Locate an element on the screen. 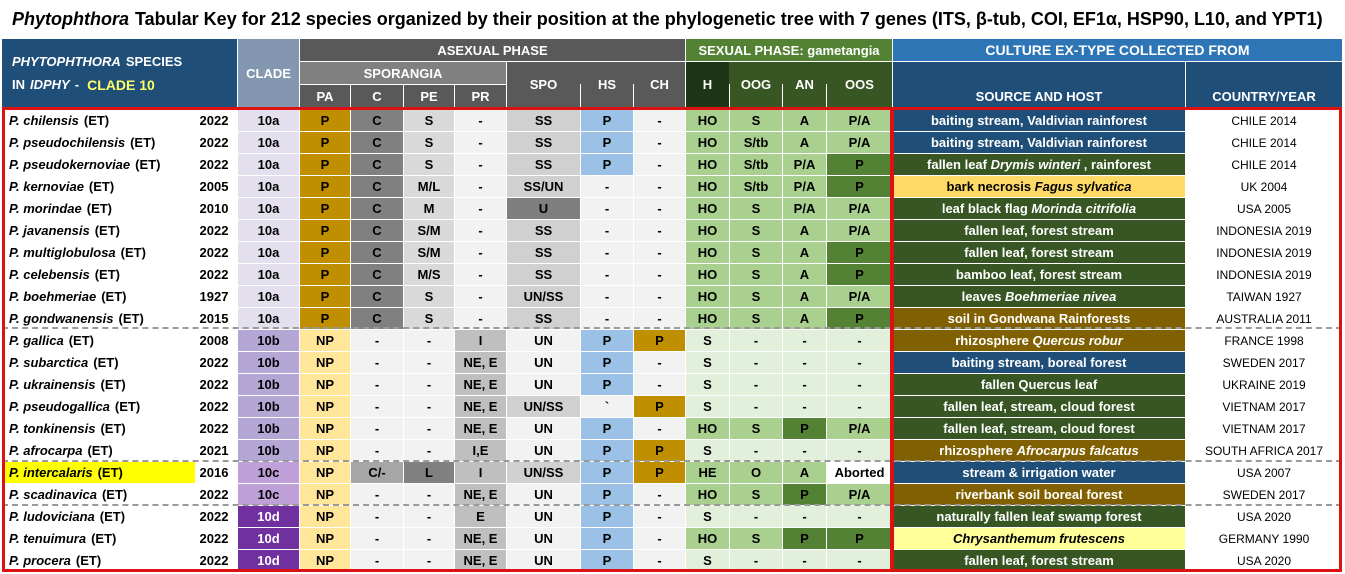 The width and height of the screenshot is (1345, 574). country-year: USA 2005 is located at coordinates (1264, 208).